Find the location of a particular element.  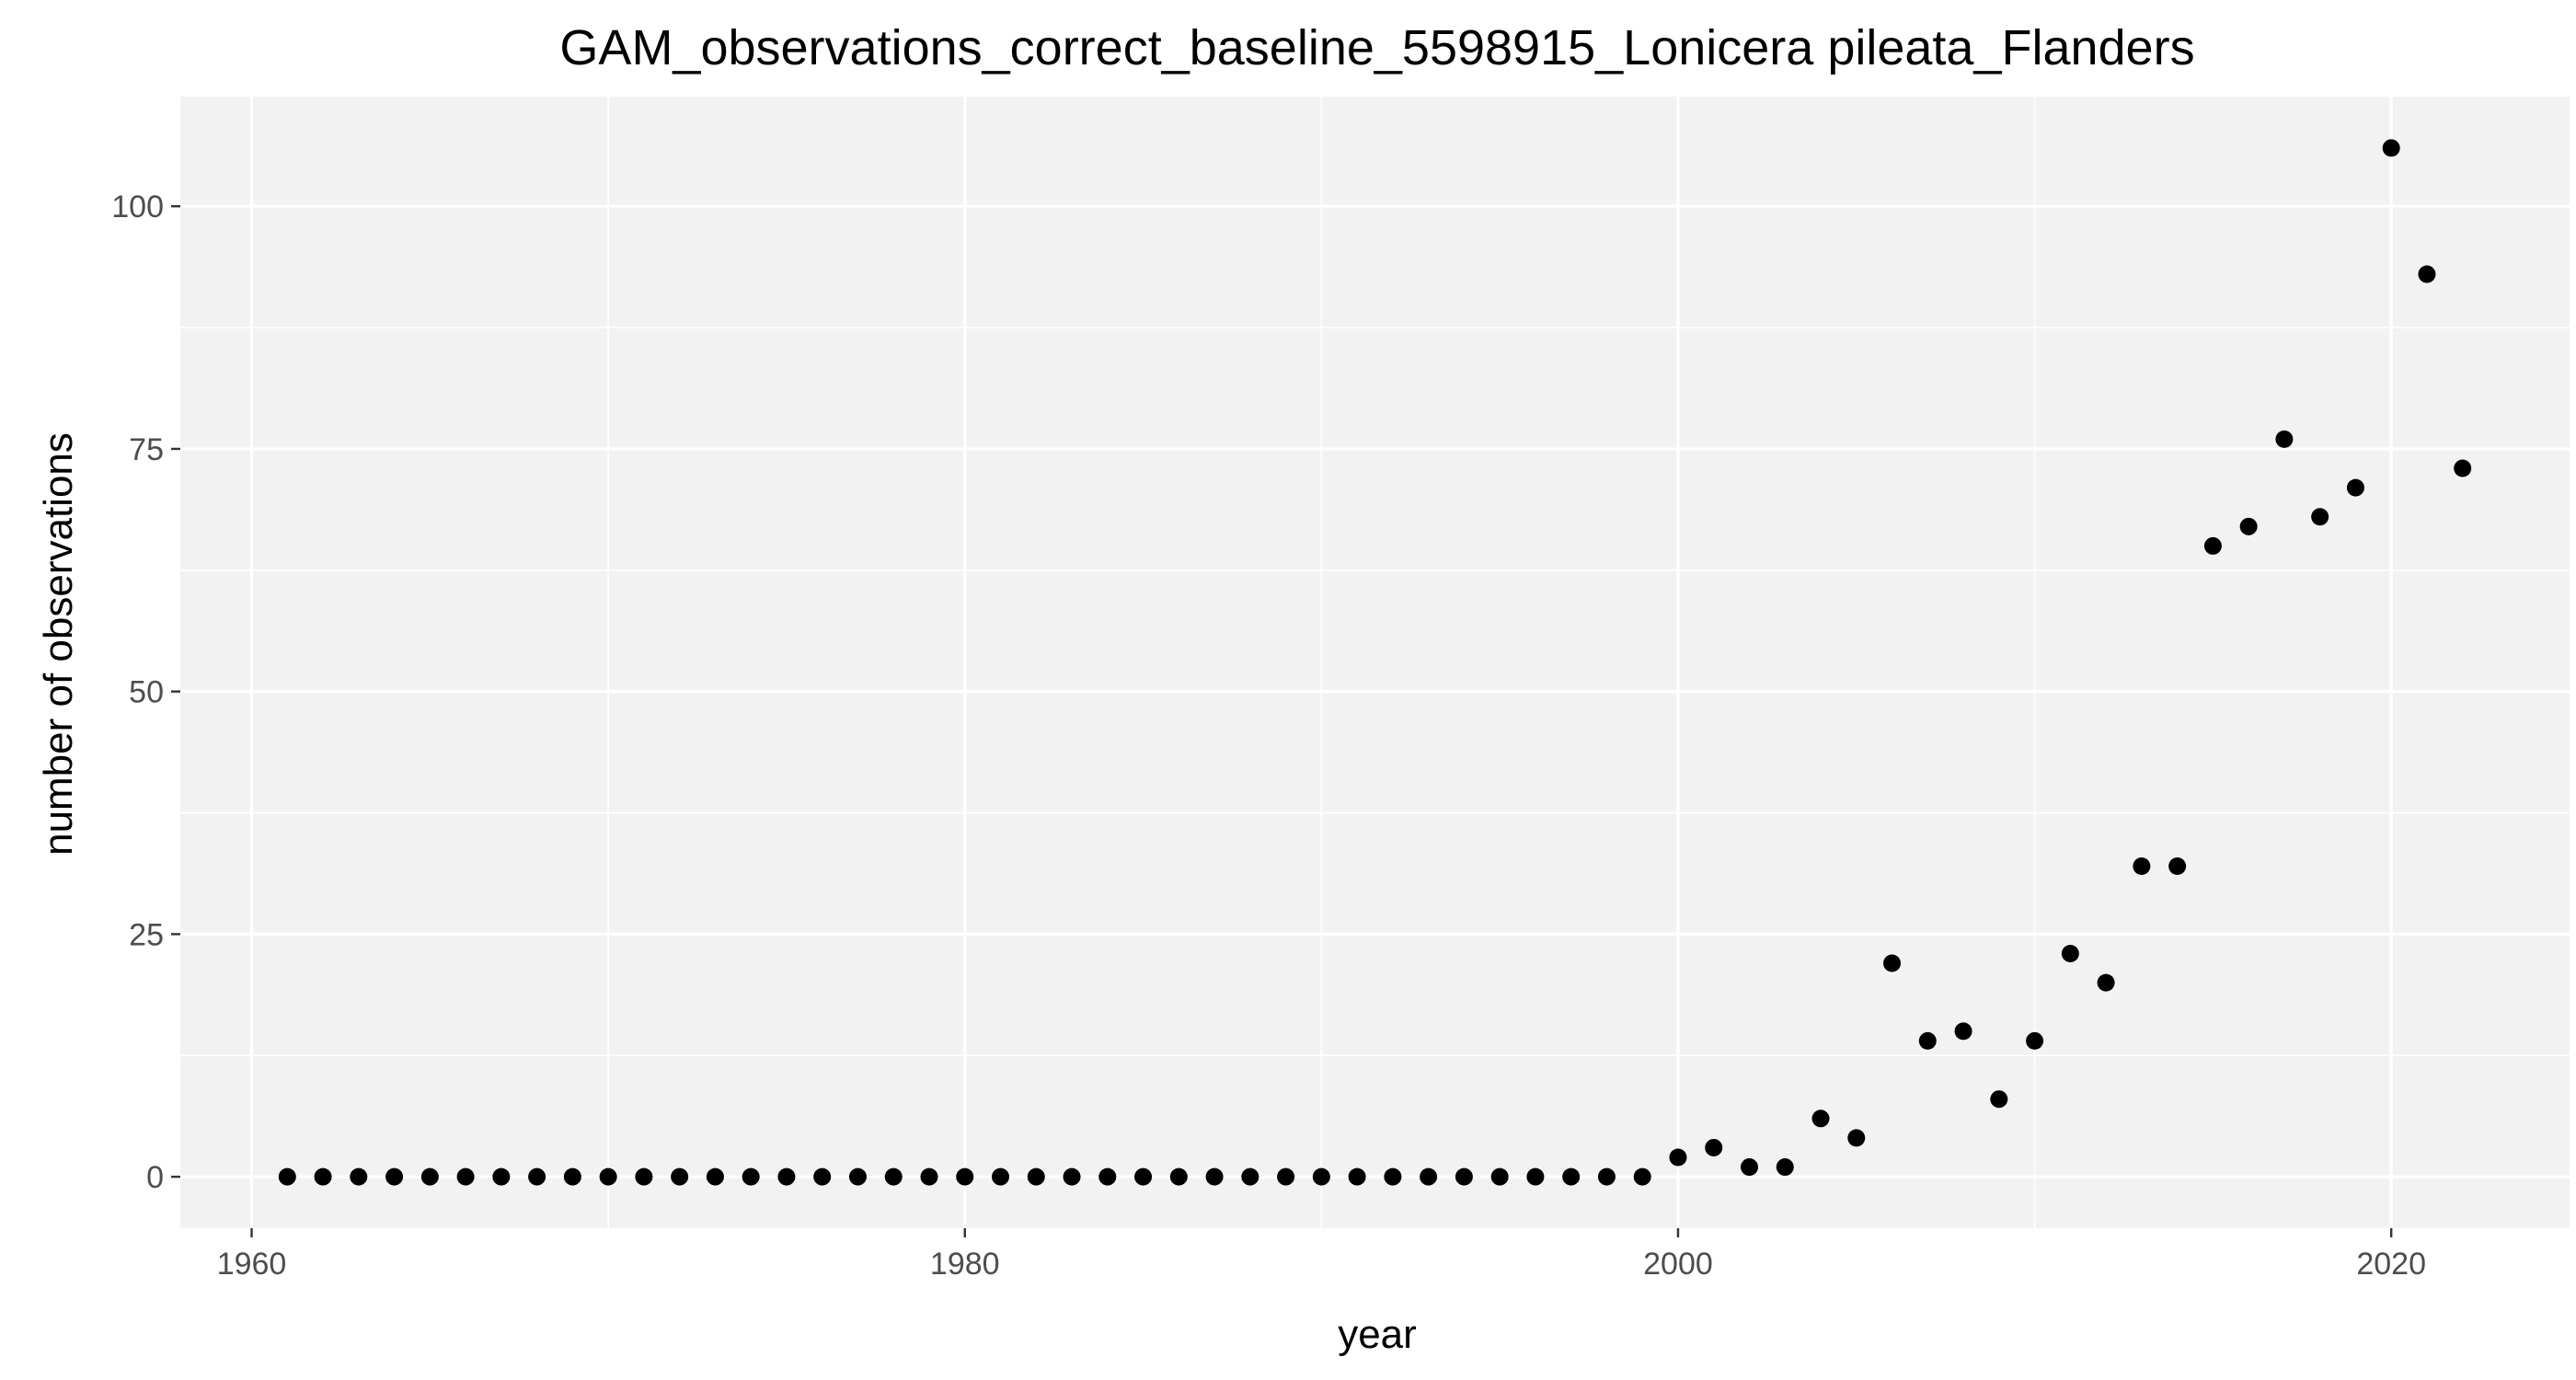

y-tick-label: 0 is located at coordinates (155, 1177).